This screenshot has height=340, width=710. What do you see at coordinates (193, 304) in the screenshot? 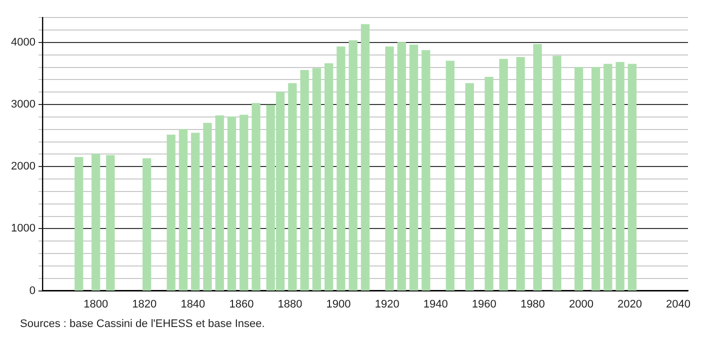
I see `x-tick-label: 1840` at bounding box center [193, 304].